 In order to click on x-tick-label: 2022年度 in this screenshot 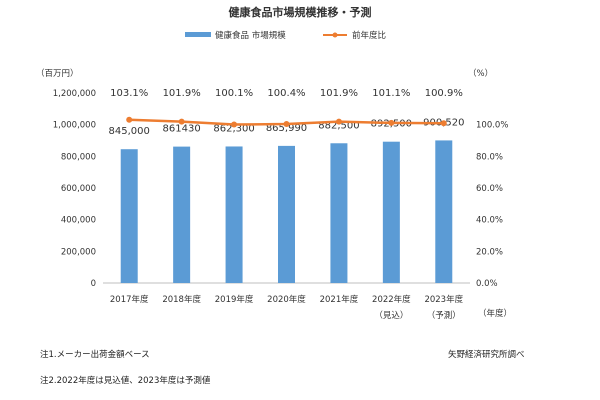, I will do `click(391, 299)`.